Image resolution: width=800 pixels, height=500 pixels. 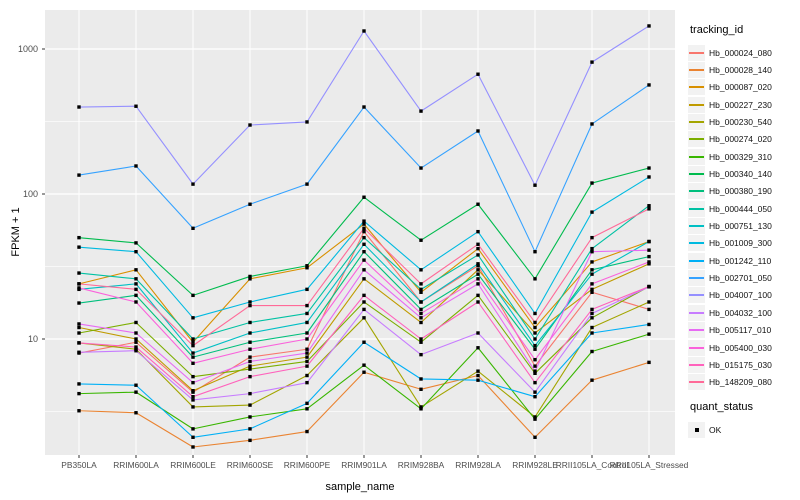 What do you see at coordinates (478, 465) in the screenshot?
I see `x-tick-label-RRIM928LA: RRIM928LA` at bounding box center [478, 465].